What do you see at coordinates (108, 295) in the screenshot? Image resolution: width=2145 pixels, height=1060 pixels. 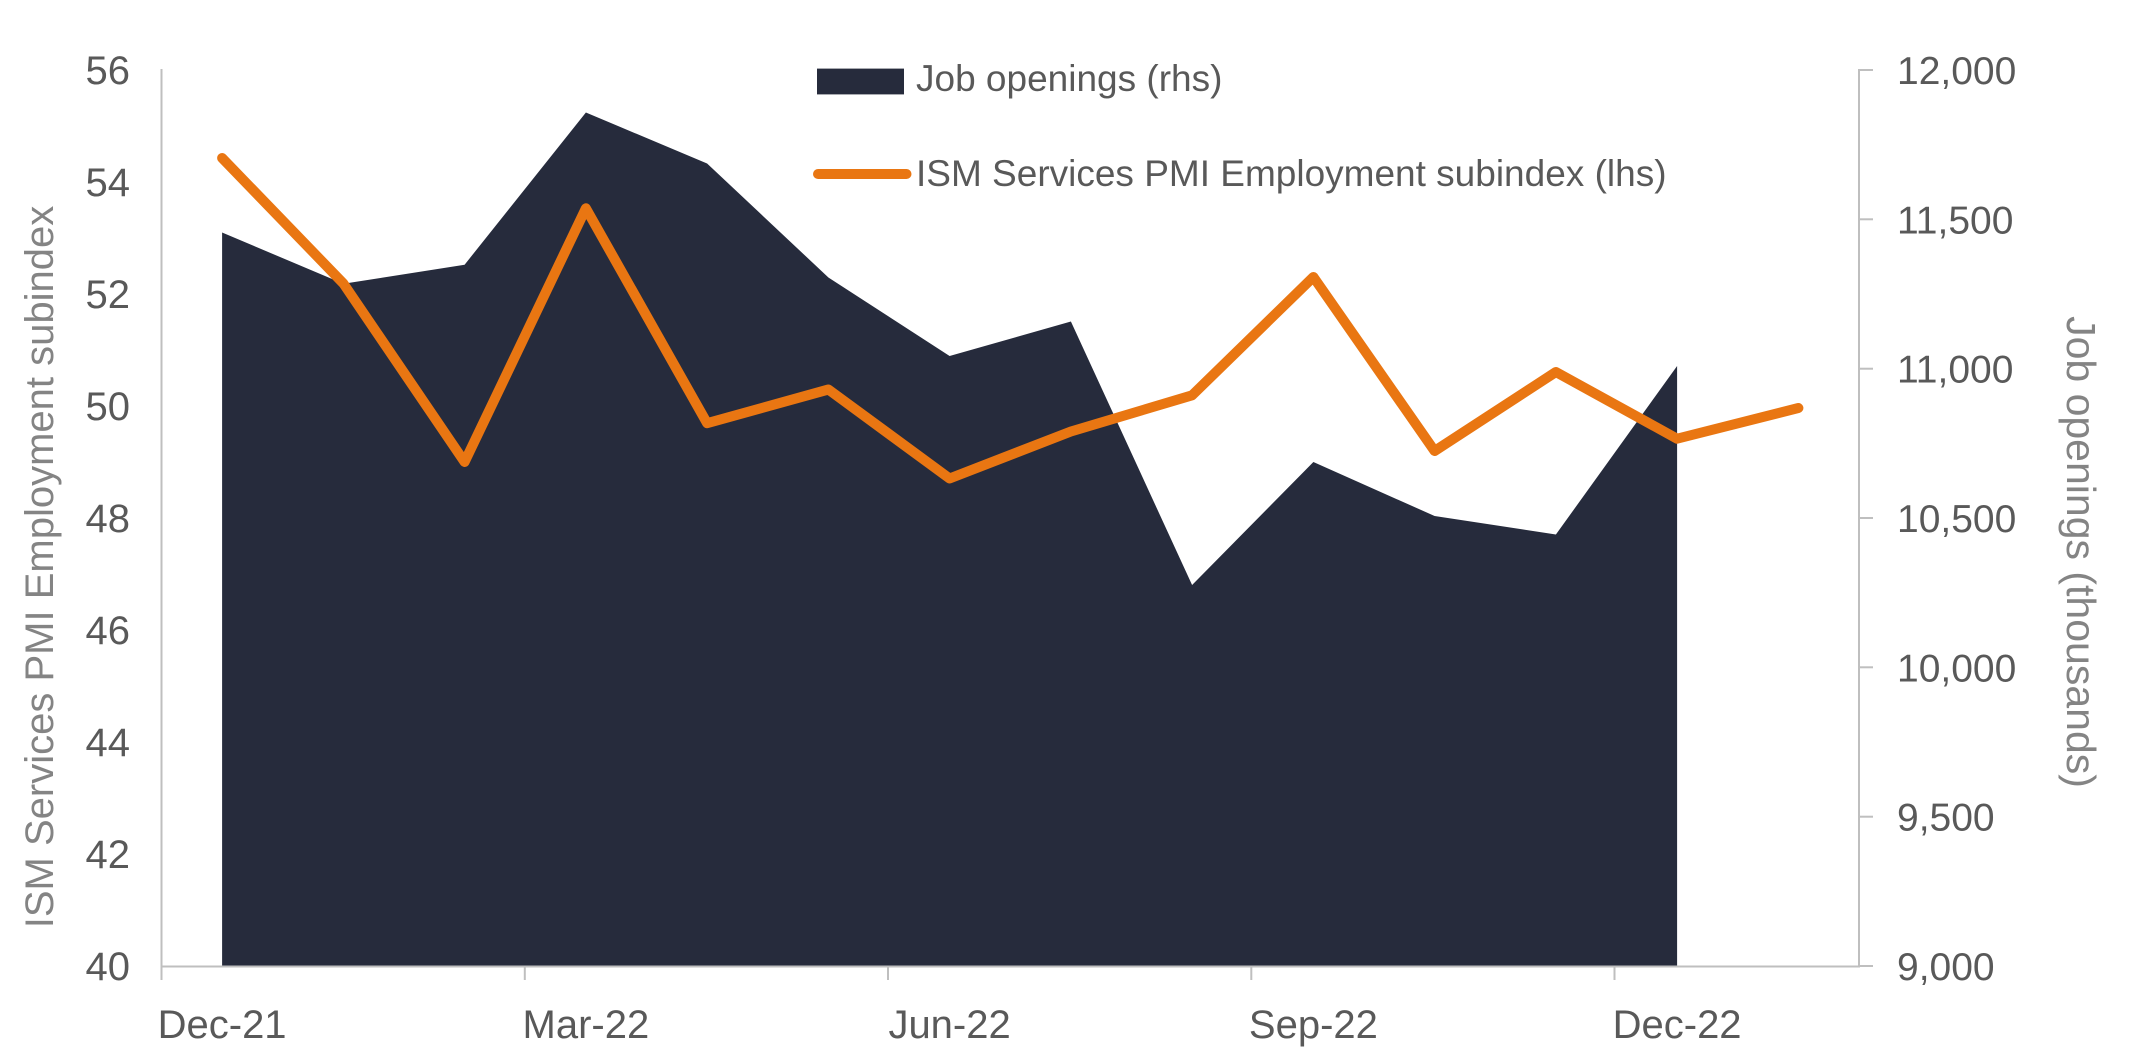 I see `svg-text: 52` at bounding box center [108, 295].